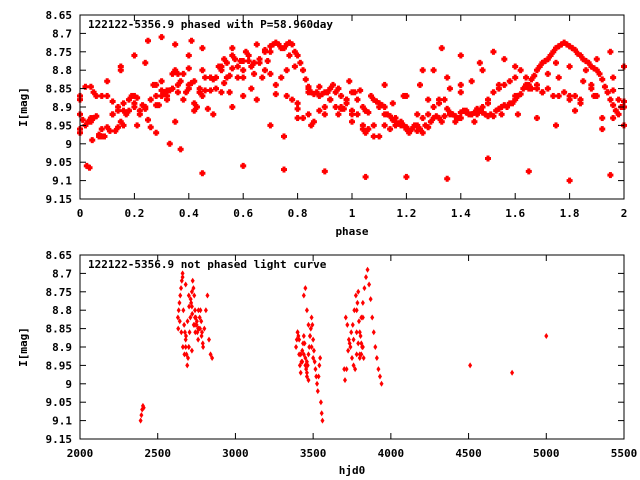 The height and width of the screenshot is (480, 640). I want to click on y-tick-label: 9, so click(68, 384).